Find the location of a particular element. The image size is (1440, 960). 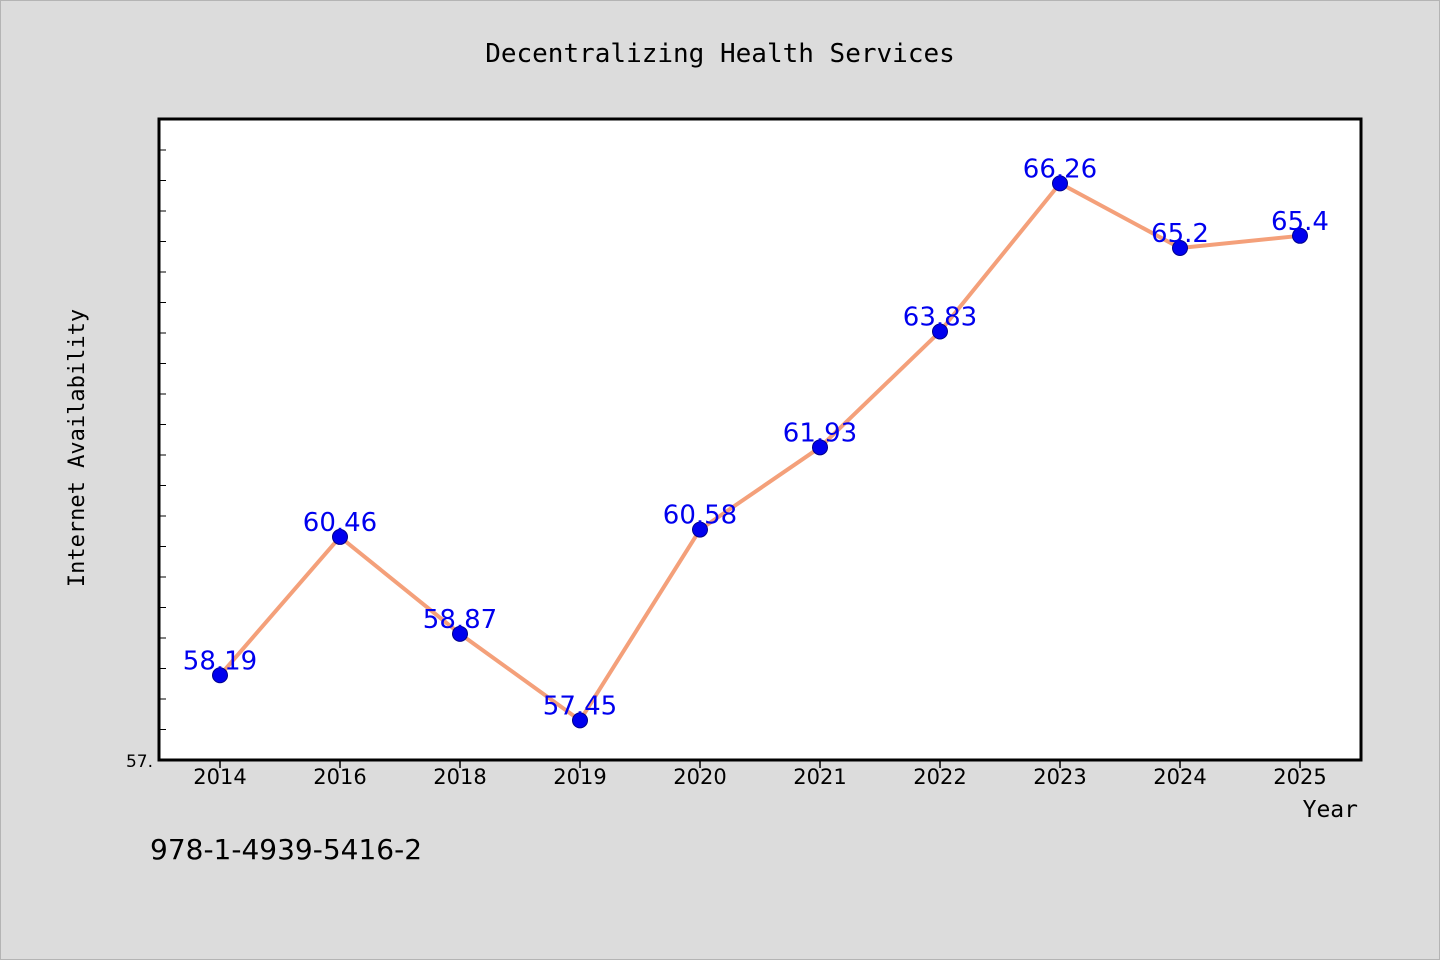

chart-title: Decentralizing Health Services is located at coordinates (720, 54).